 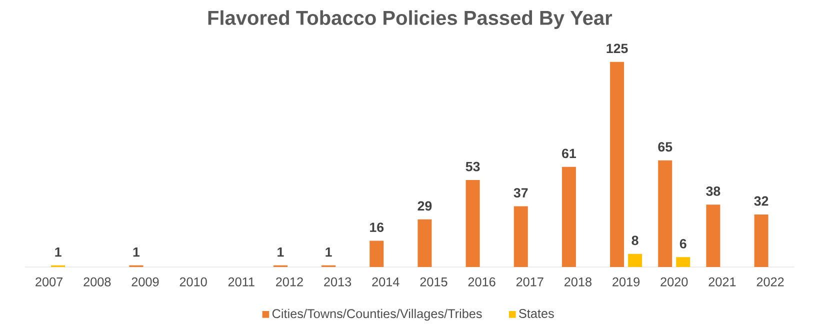 What do you see at coordinates (569, 153) in the screenshot?
I see `data-label: 61` at bounding box center [569, 153].